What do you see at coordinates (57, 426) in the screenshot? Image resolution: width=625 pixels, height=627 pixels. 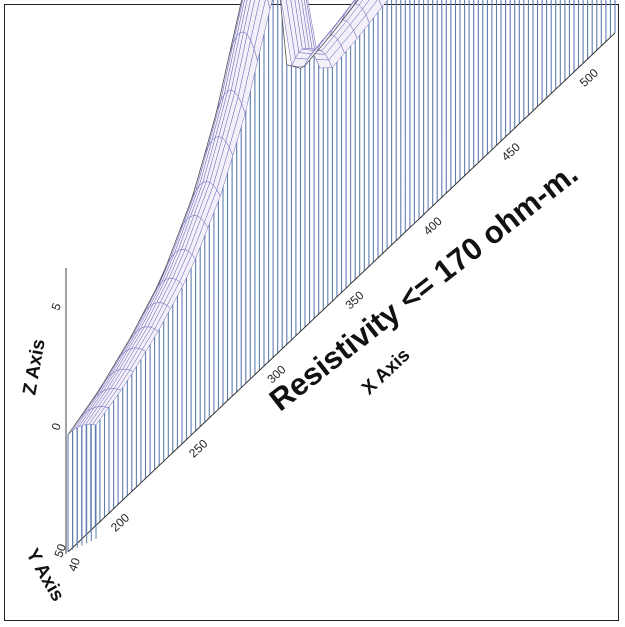 I see `z-tick-label: 0` at bounding box center [57, 426].